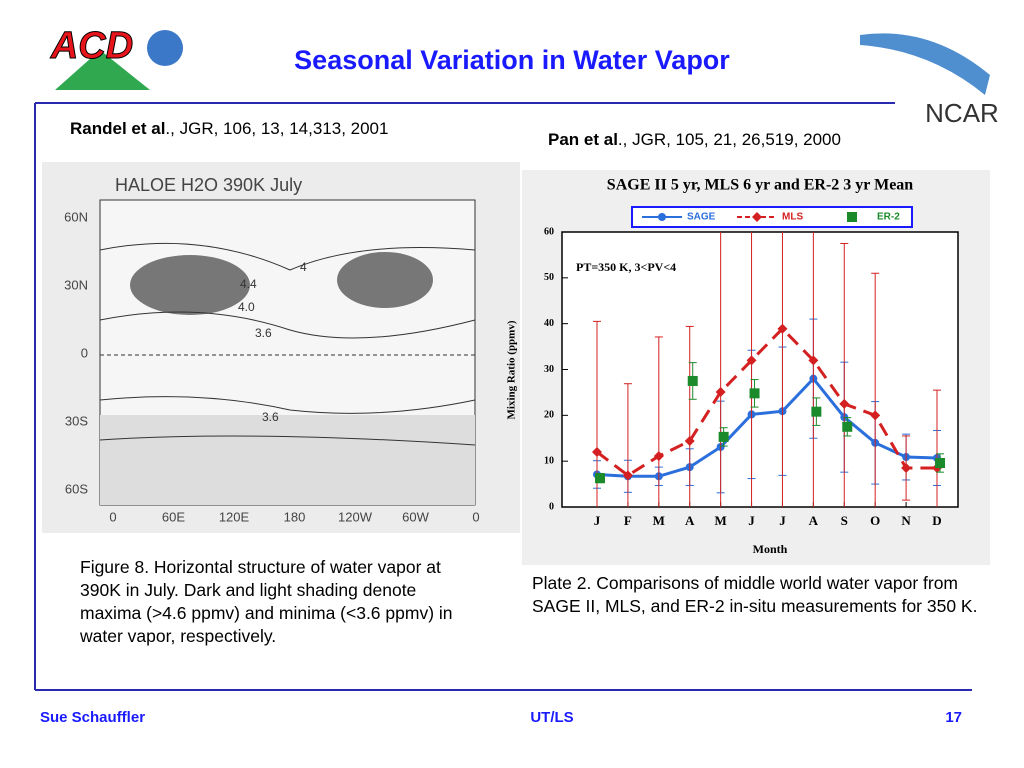  Describe the element at coordinates (549, 460) in the screenshot. I see `y-tick-label: 10` at that location.